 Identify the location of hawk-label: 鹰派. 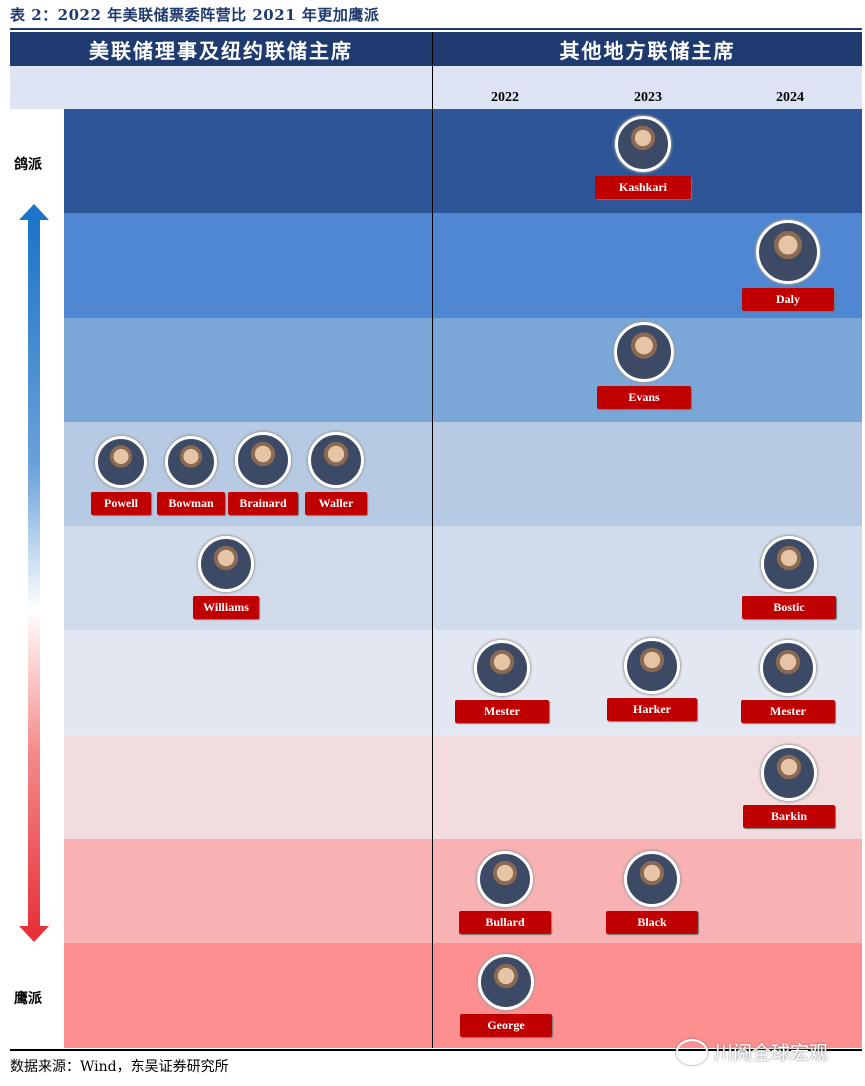
(28, 999).